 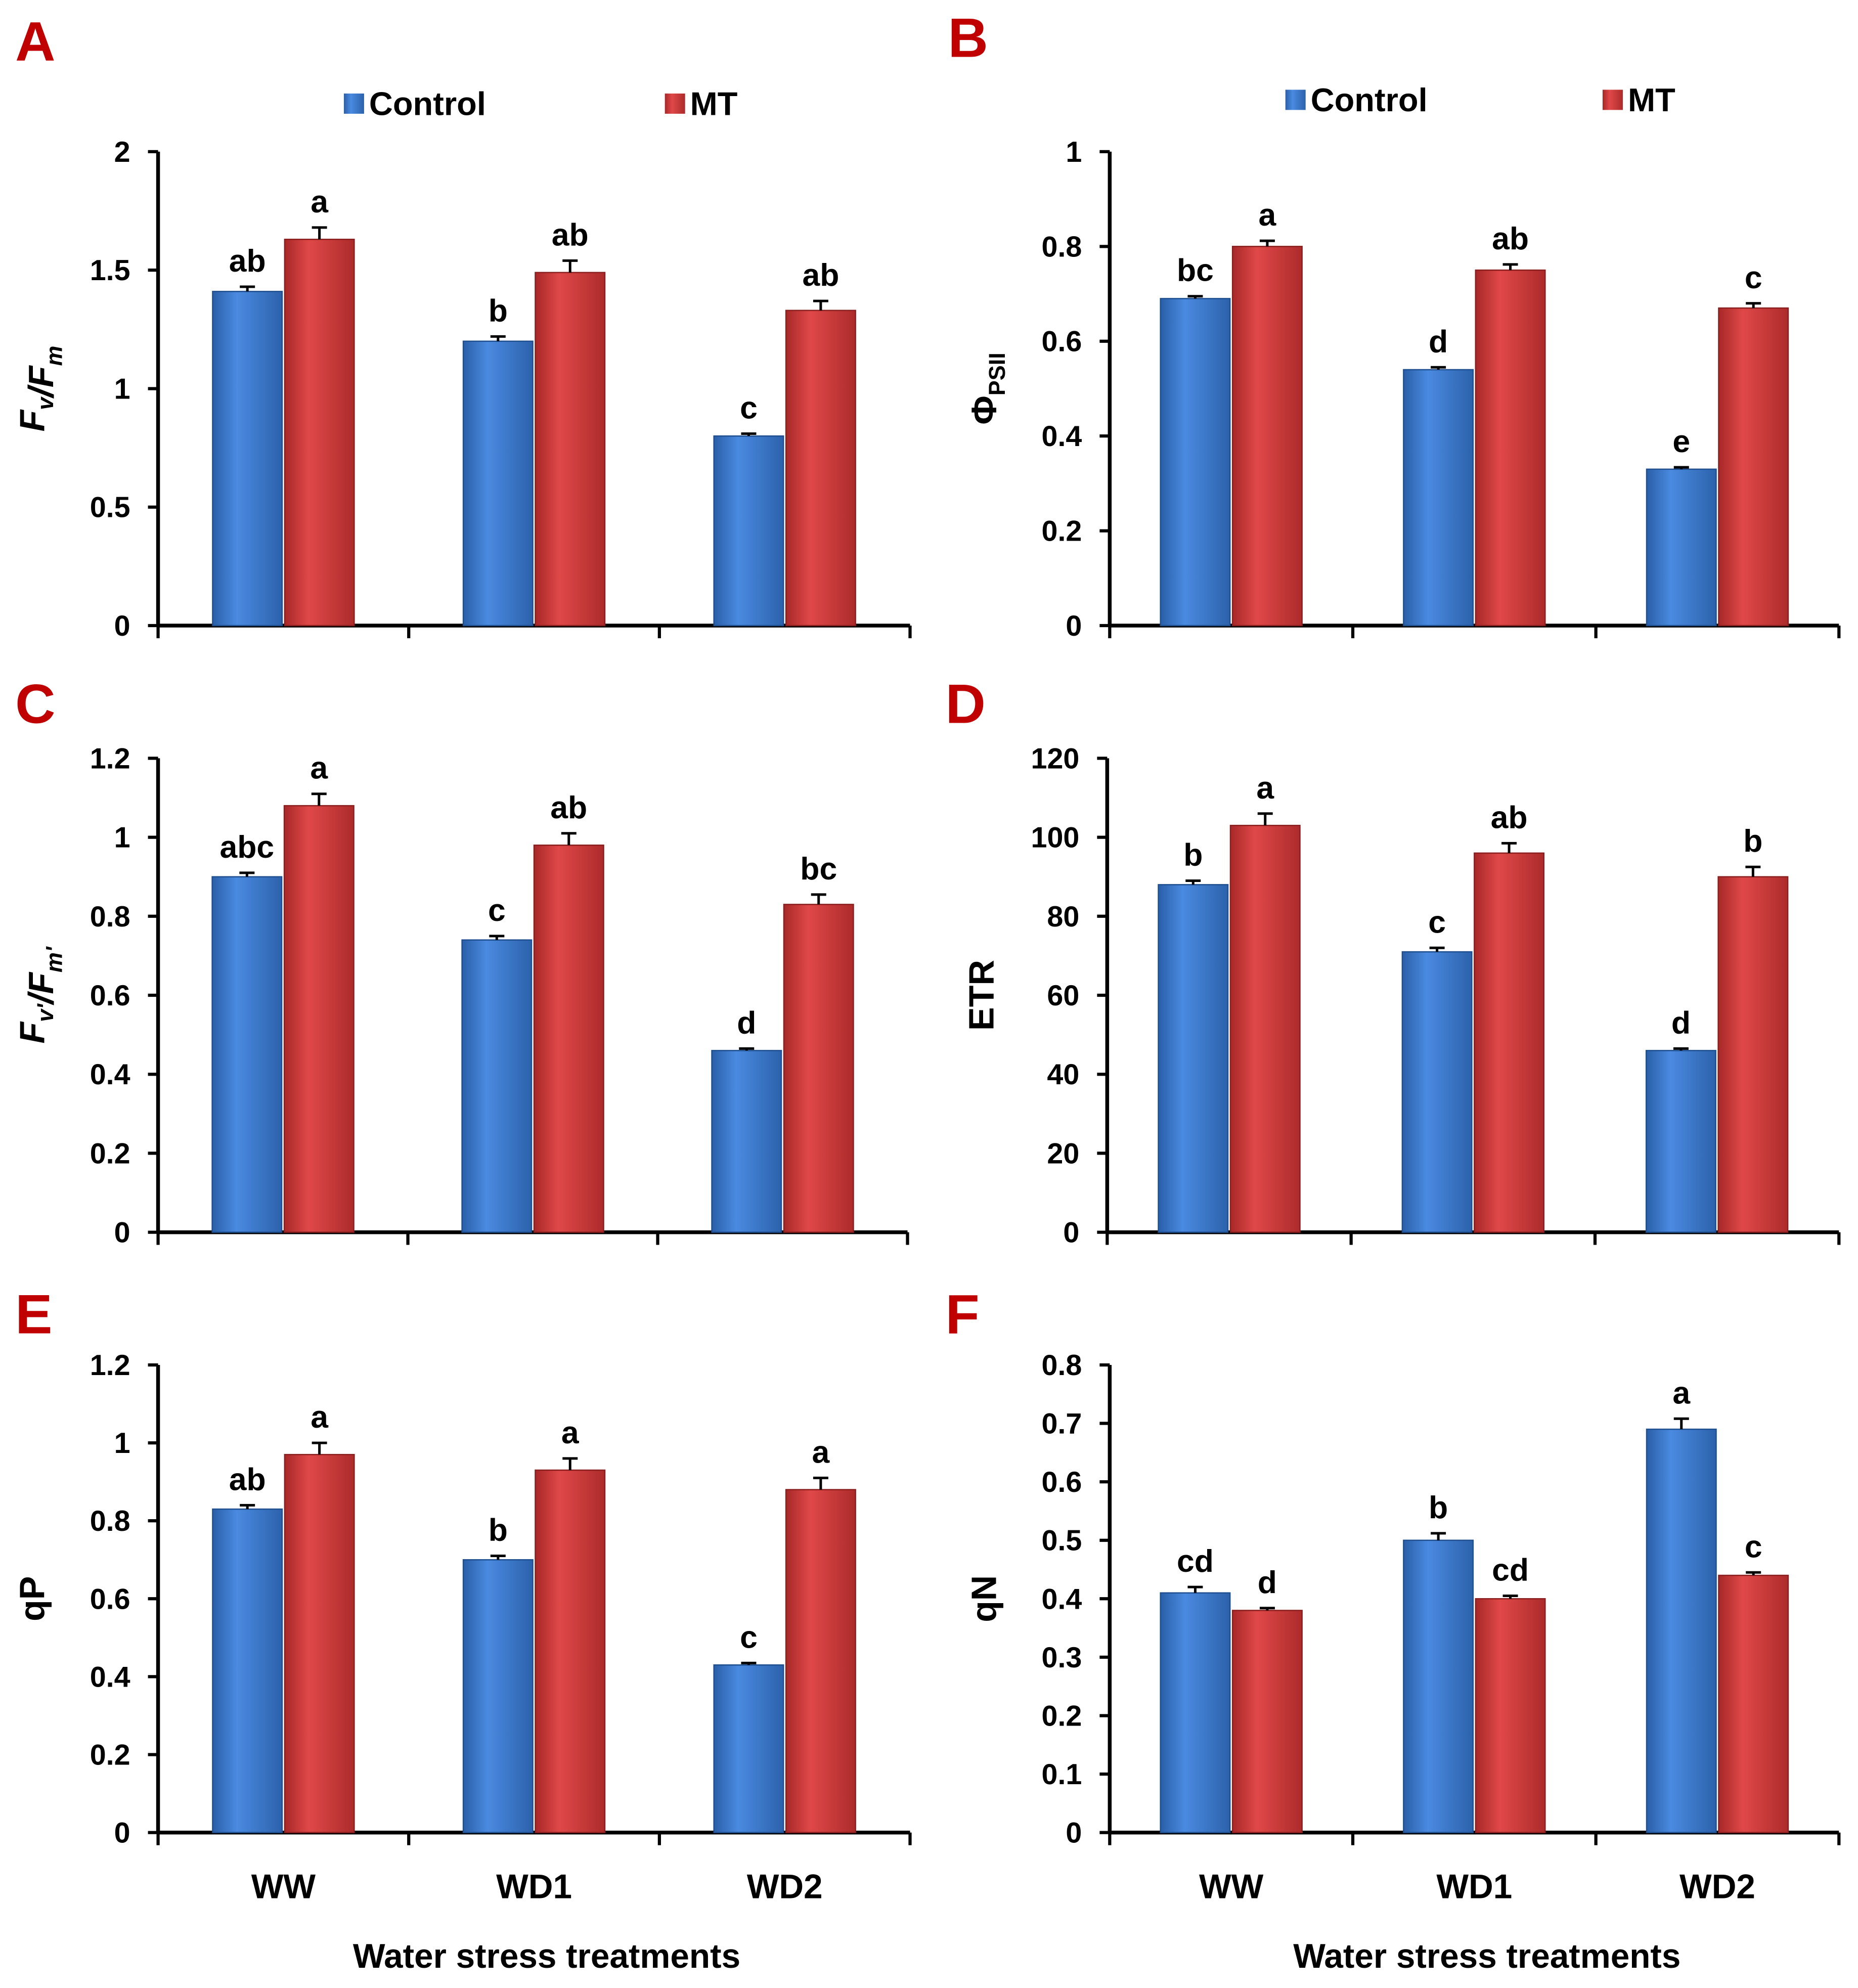 I want to click on significance-letter: cd, so click(x=1196, y=1561).